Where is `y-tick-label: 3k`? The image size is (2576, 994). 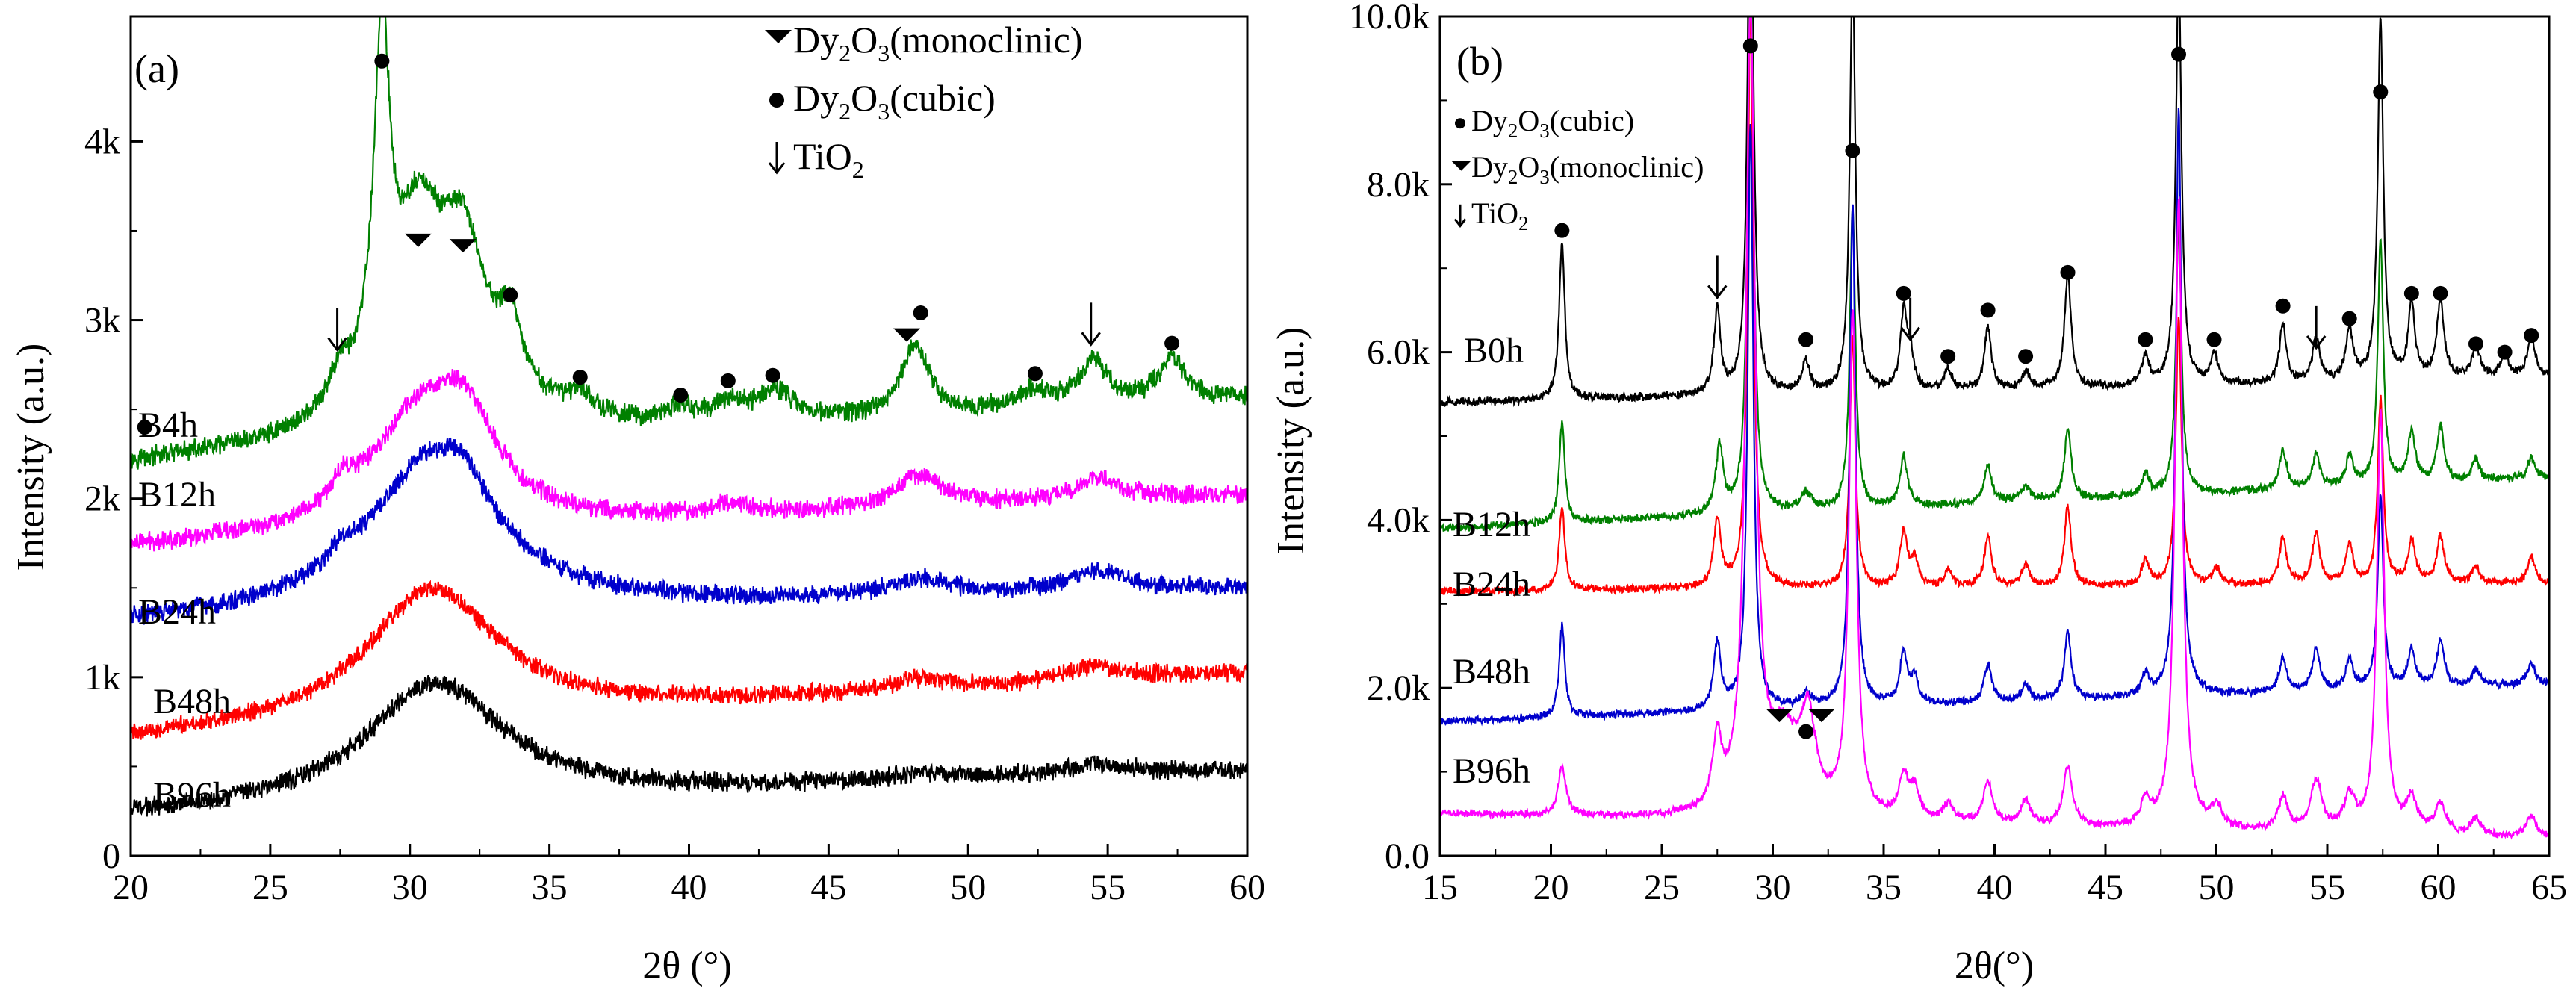
y-tick-label: 3k is located at coordinates (102, 321).